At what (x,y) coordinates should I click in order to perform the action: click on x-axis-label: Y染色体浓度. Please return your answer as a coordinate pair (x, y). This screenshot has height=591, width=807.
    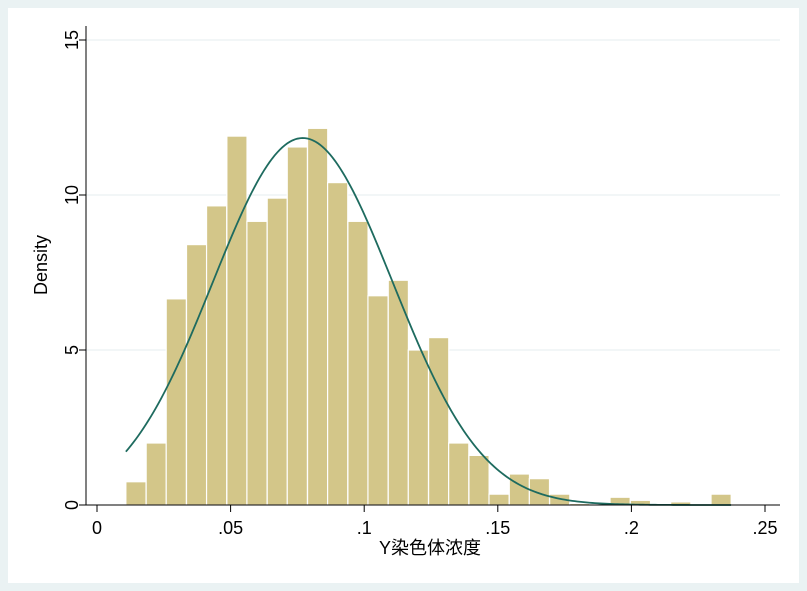
    Looking at the image, I should click on (430, 548).